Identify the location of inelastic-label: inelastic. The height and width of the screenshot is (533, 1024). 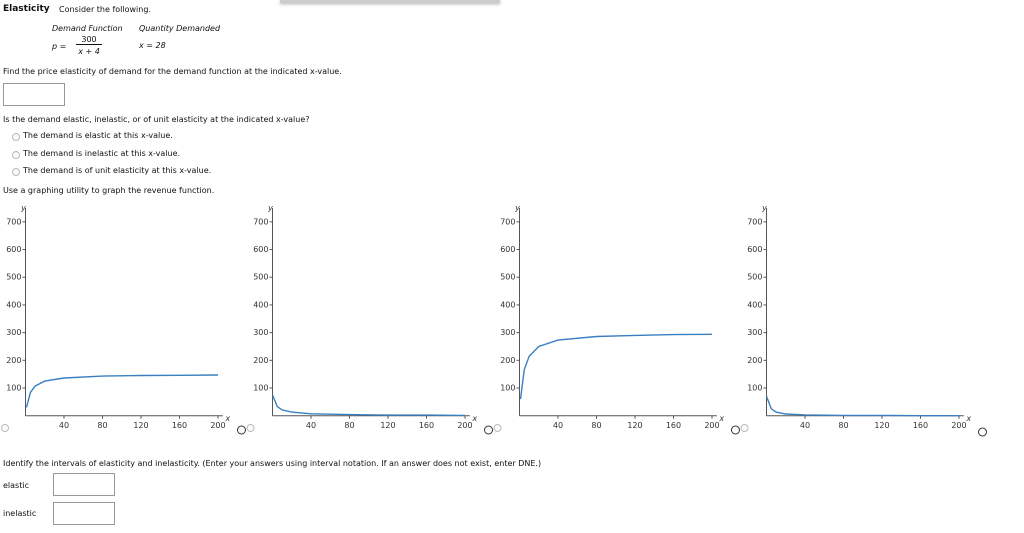
(20, 513).